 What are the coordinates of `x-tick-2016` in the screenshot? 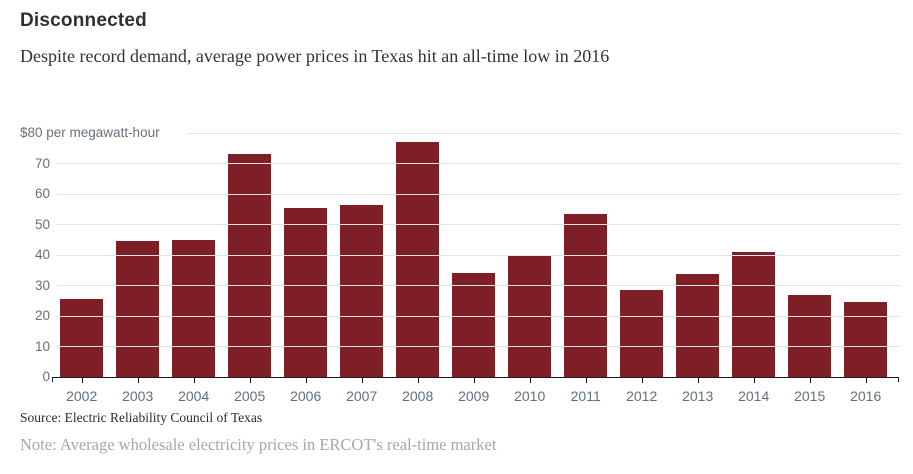 It's located at (866, 380).